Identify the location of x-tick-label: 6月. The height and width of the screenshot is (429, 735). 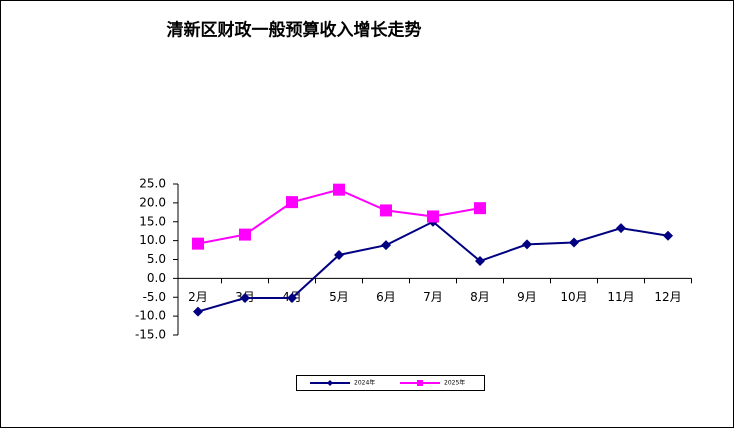
(386, 297).